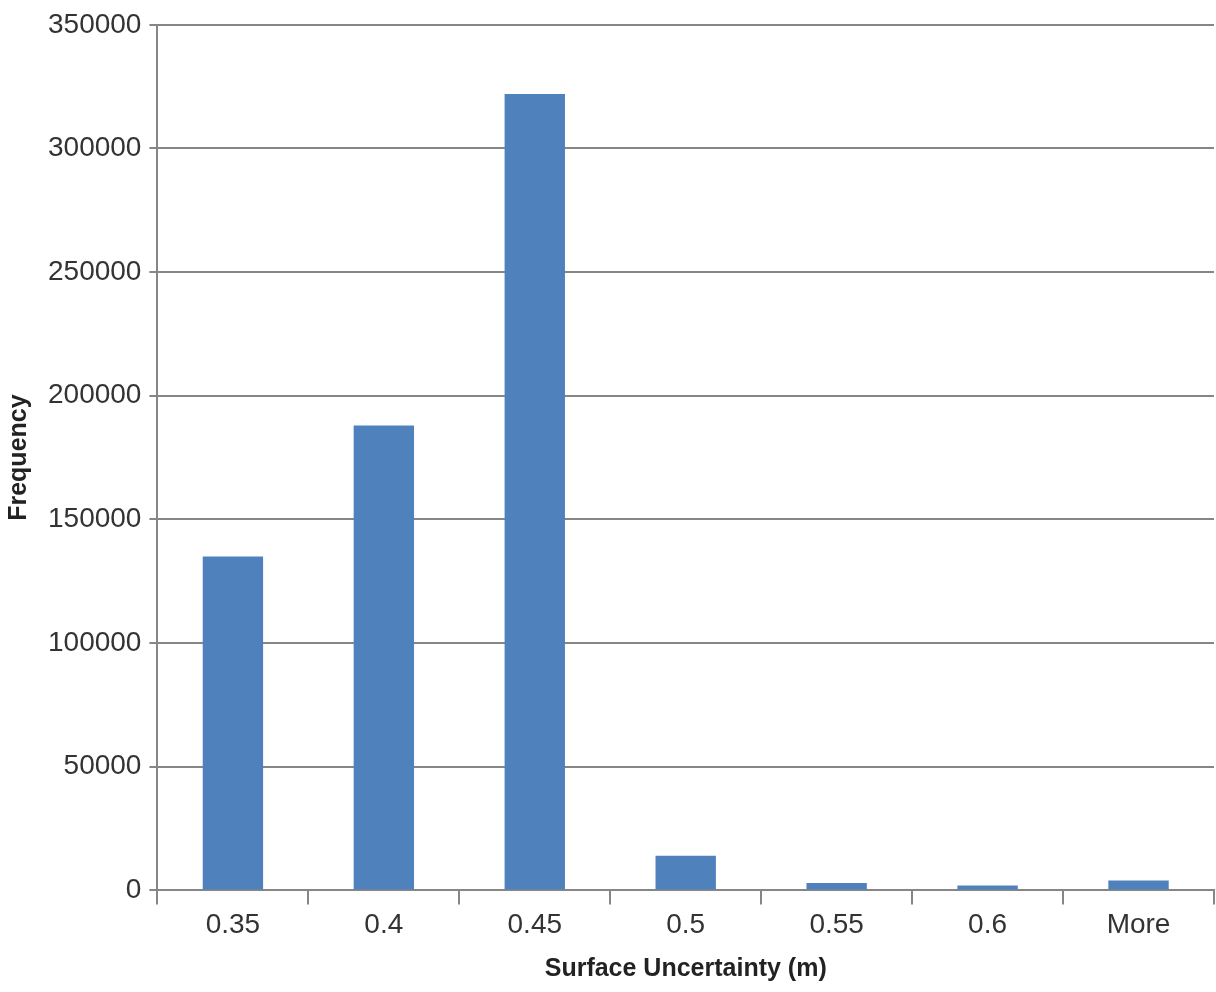 This screenshot has width=1216, height=992. Describe the element at coordinates (233, 923) in the screenshot. I see `x-tick-label: 0.35` at that location.